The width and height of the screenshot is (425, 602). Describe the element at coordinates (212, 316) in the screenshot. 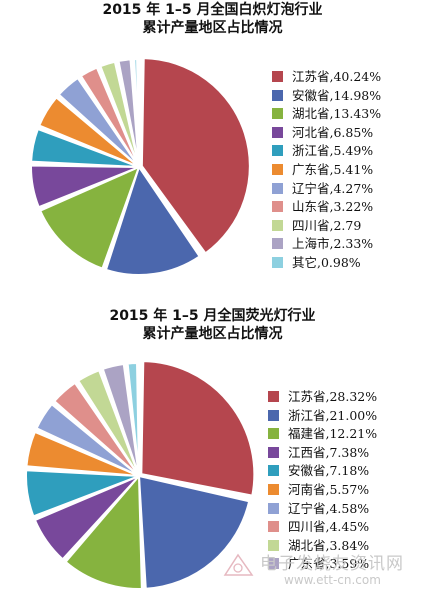

I see `chart-title: 2015 年 1–5 月全国荧光灯行业` at that location.